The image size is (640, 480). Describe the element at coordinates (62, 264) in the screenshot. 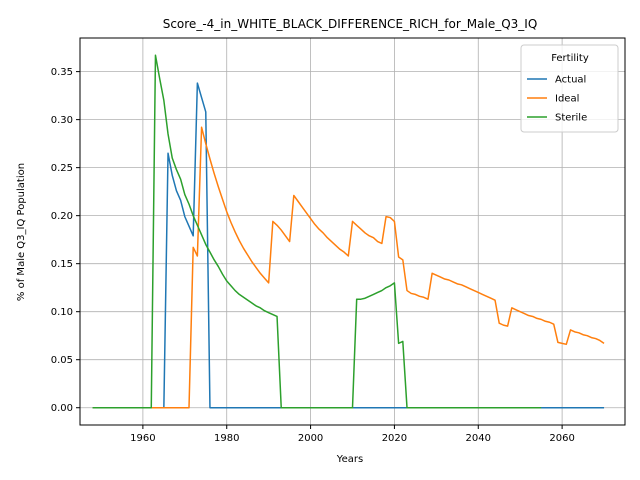

I see `y-tick-label: 0.15` at that location.